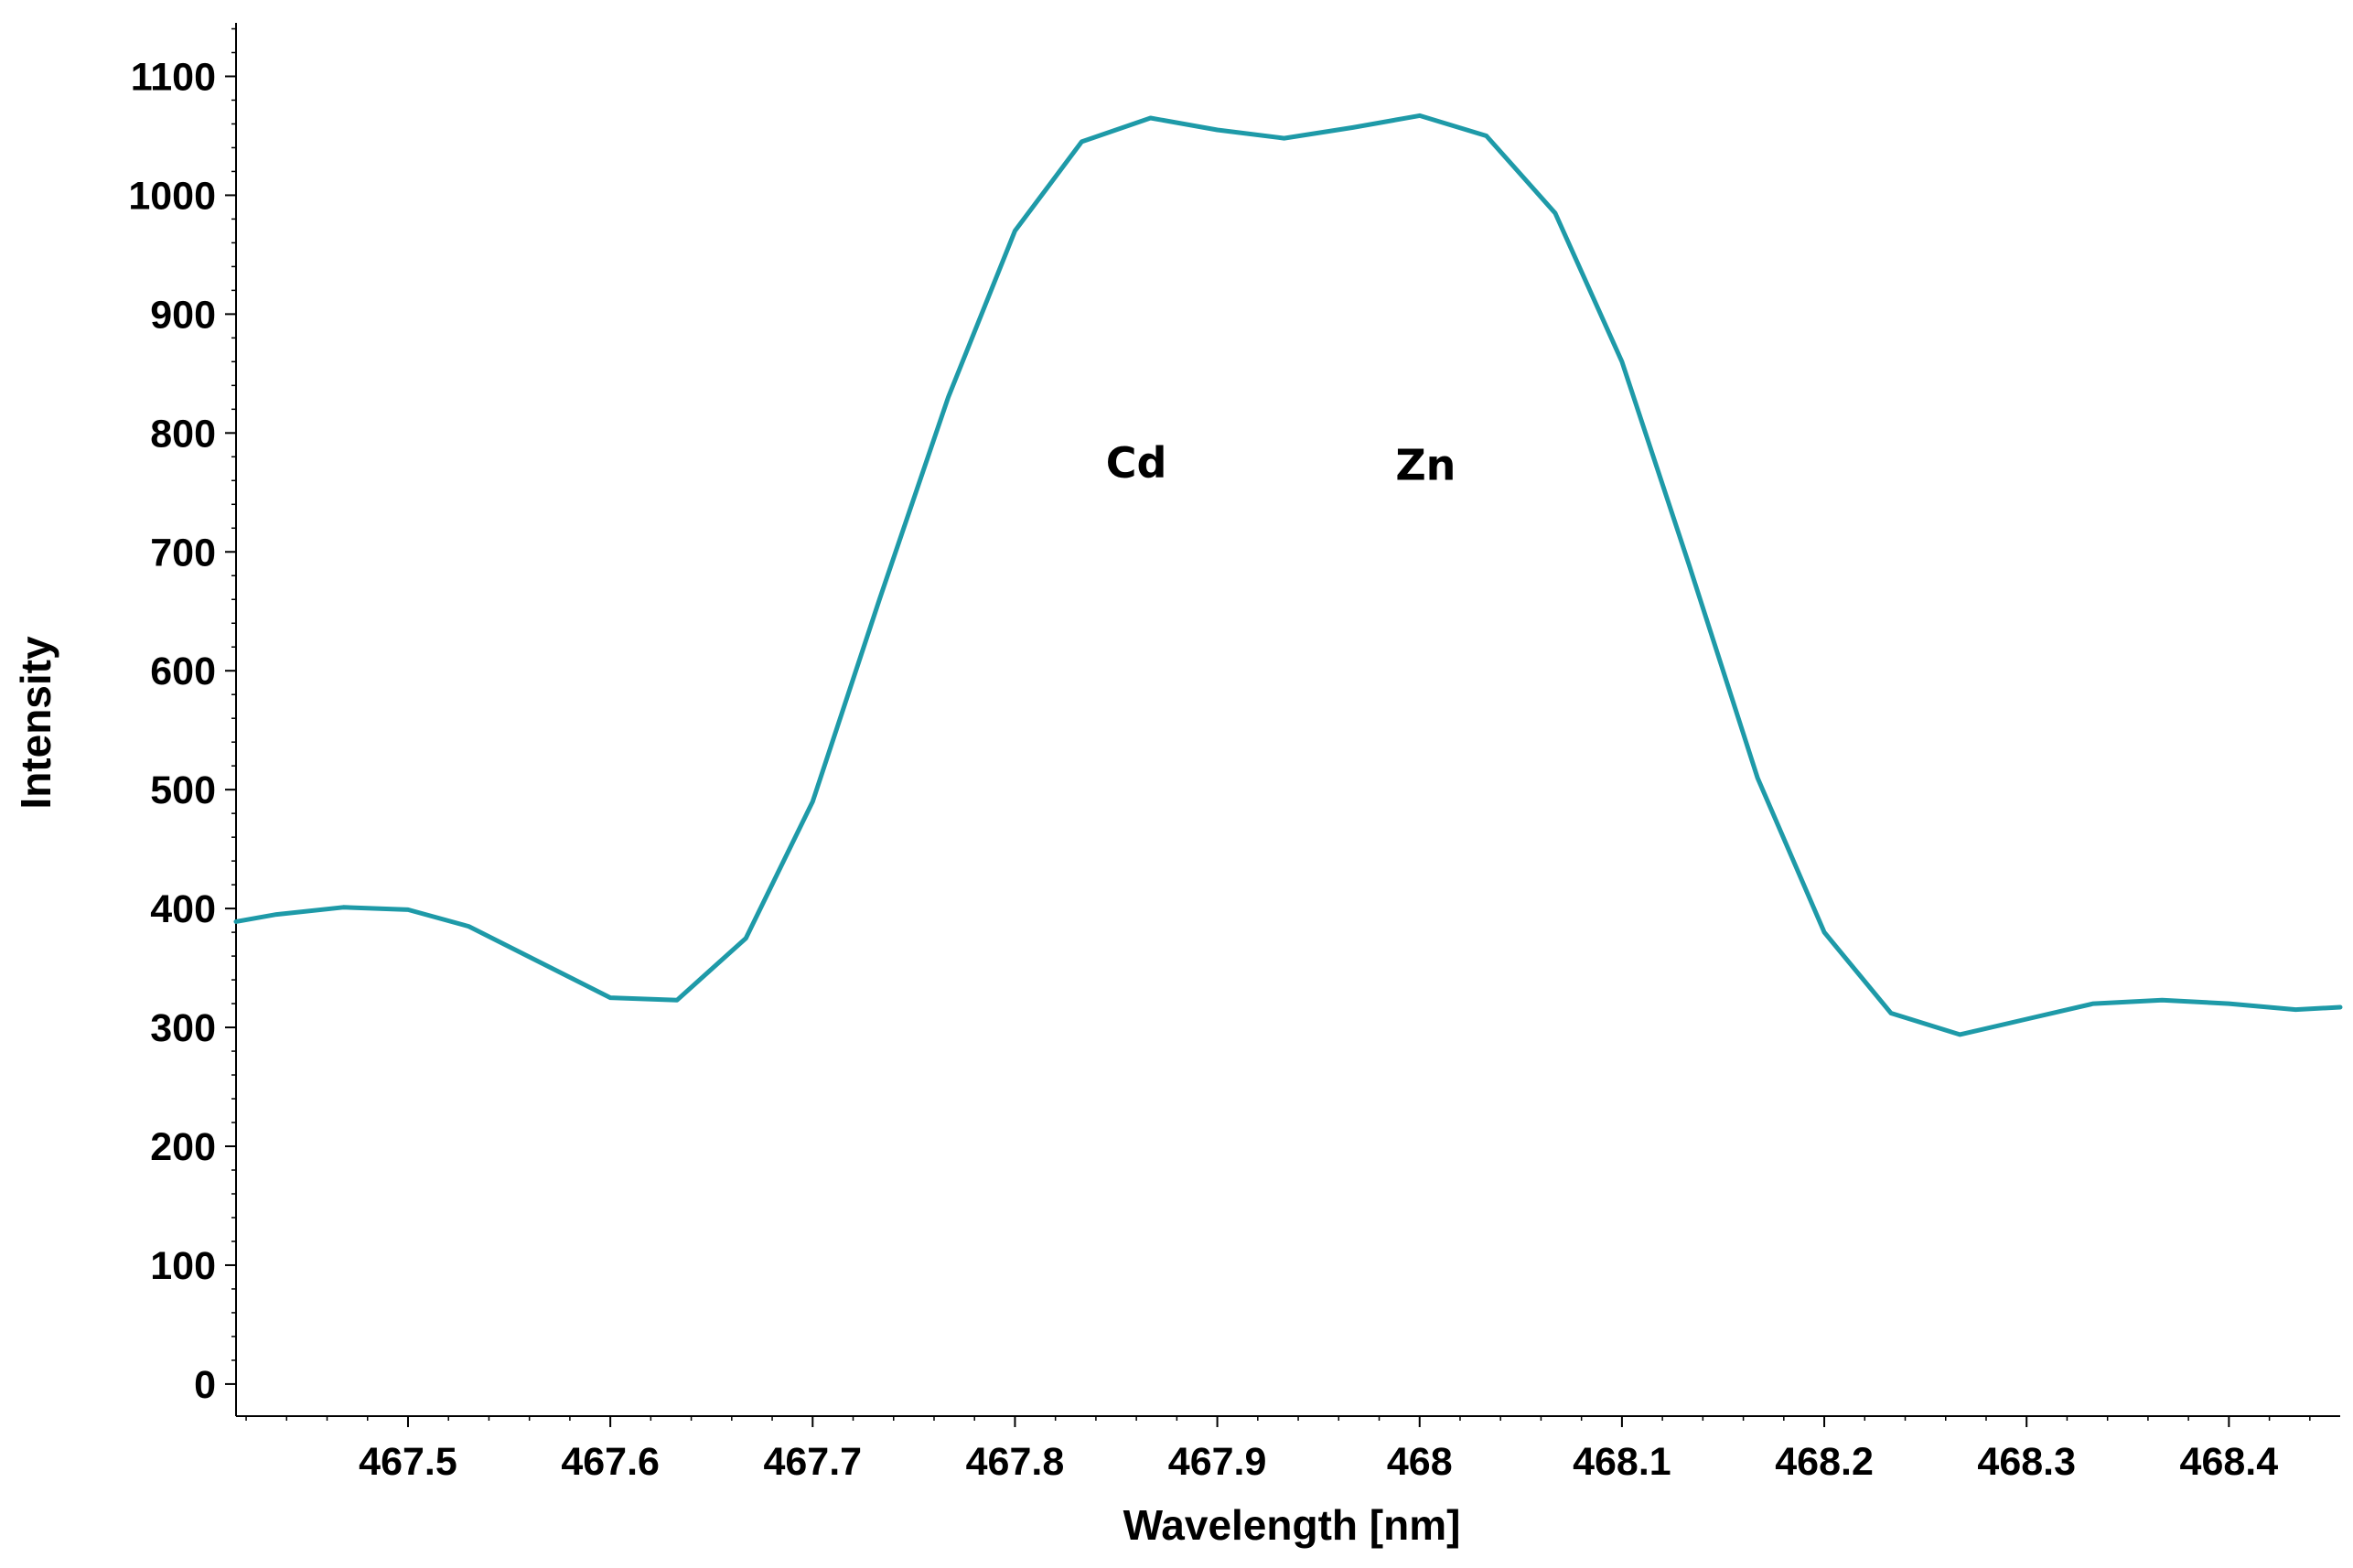 This screenshot has height=1568, width=2353. What do you see at coordinates (1292, 1525) in the screenshot?
I see `x-axis-title: Wavelength [nm]` at bounding box center [1292, 1525].